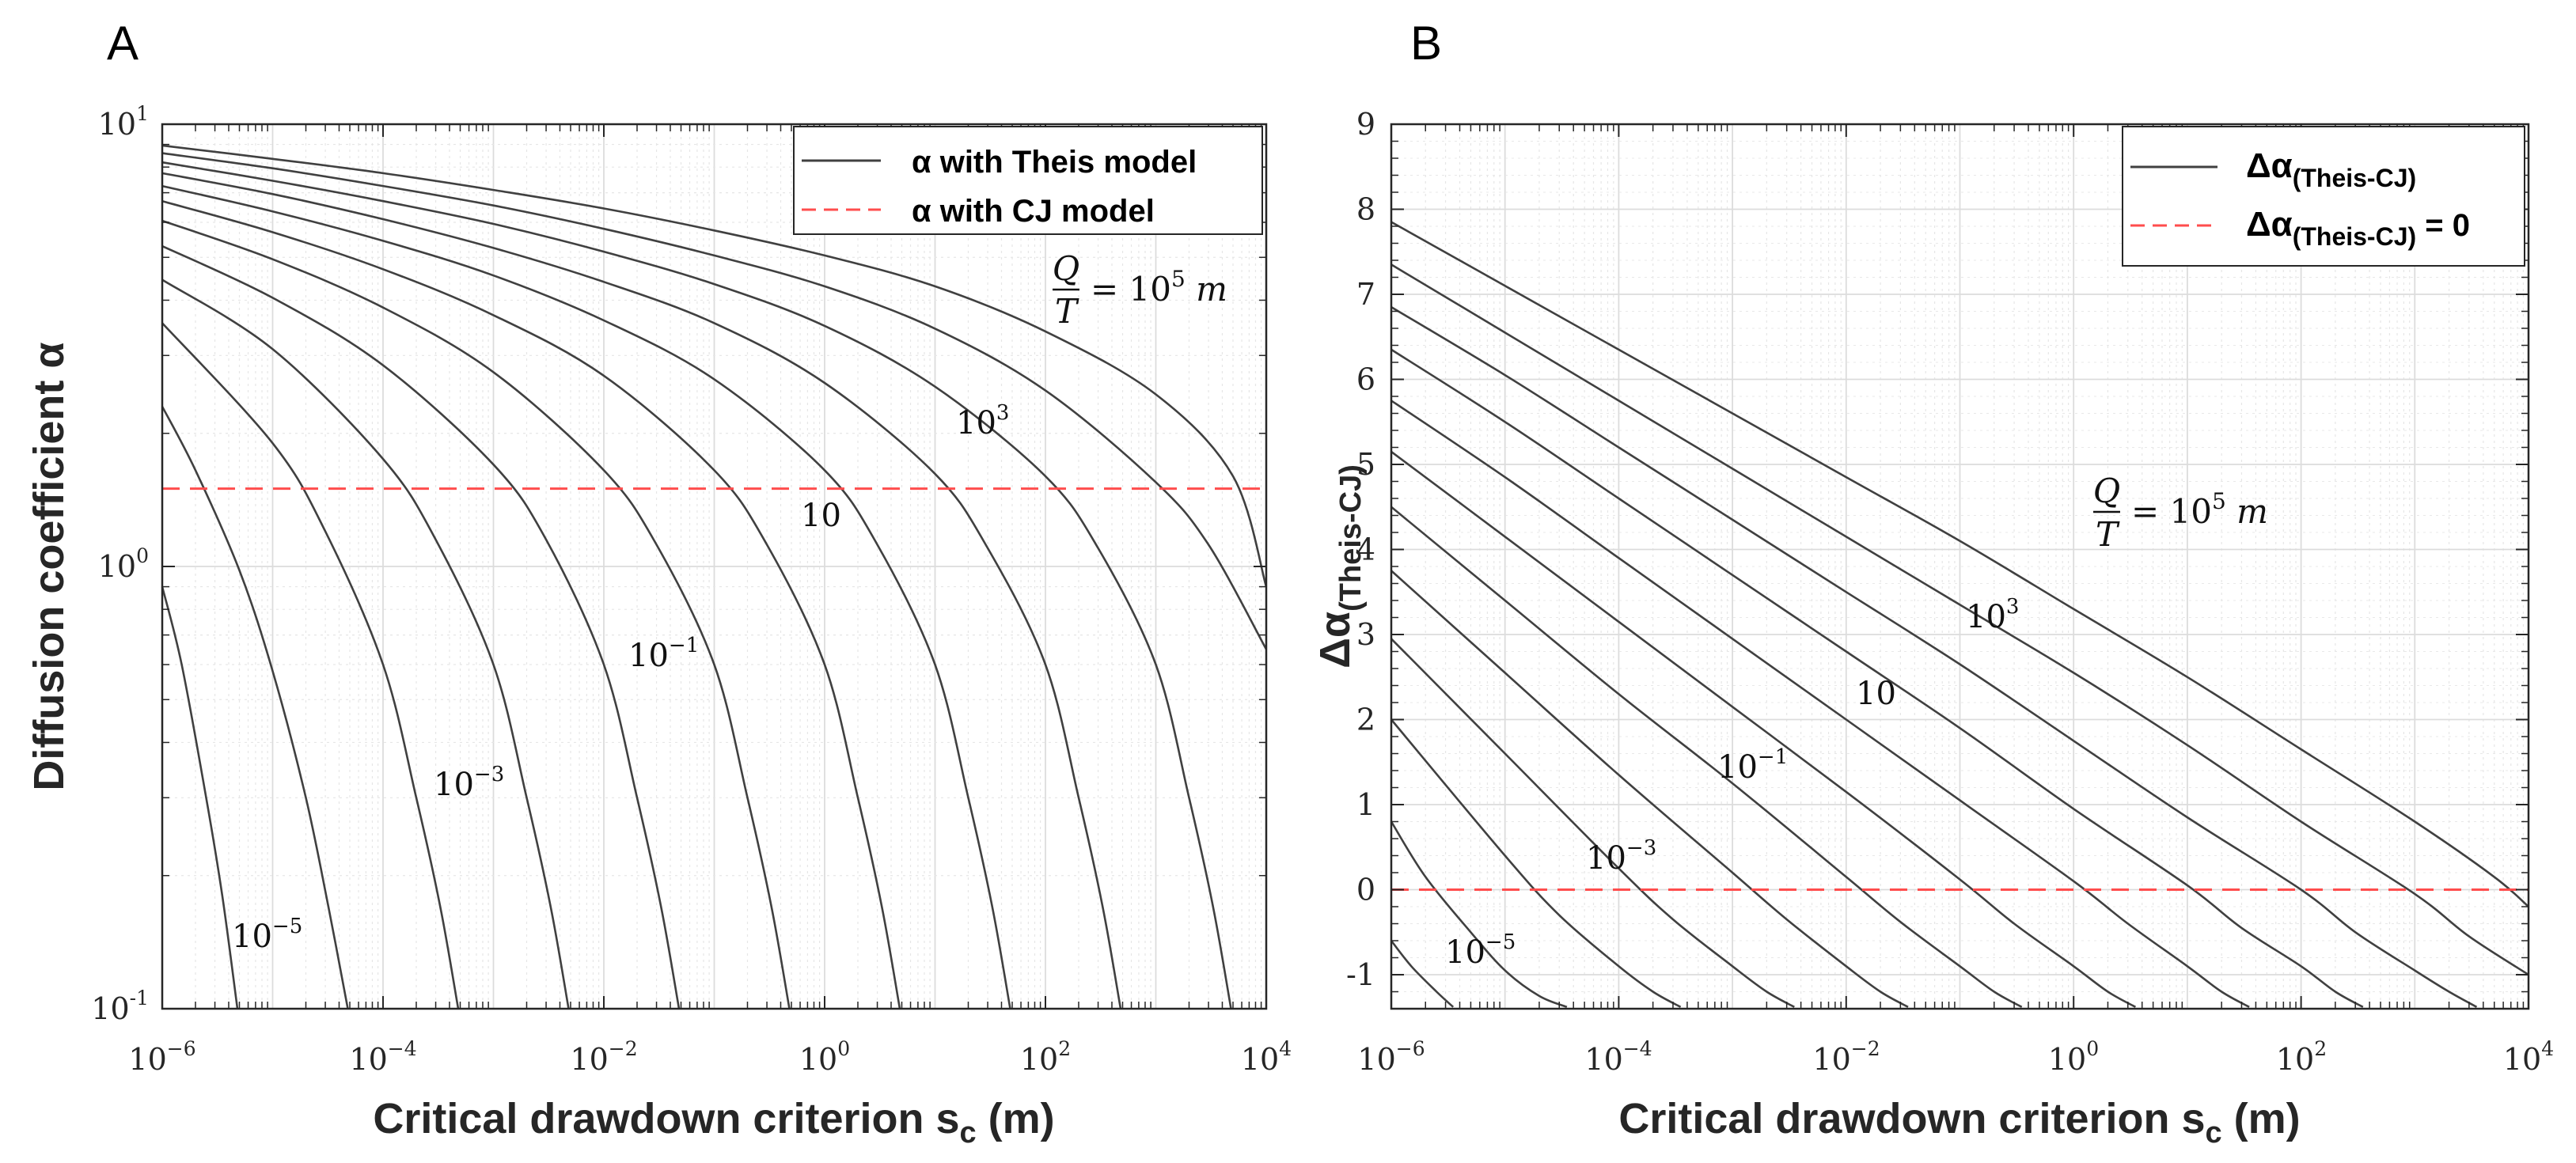 This screenshot has height=1163, width=2576. I want to click on y-tick-label: 10⁻¹, so click(120, 1006).